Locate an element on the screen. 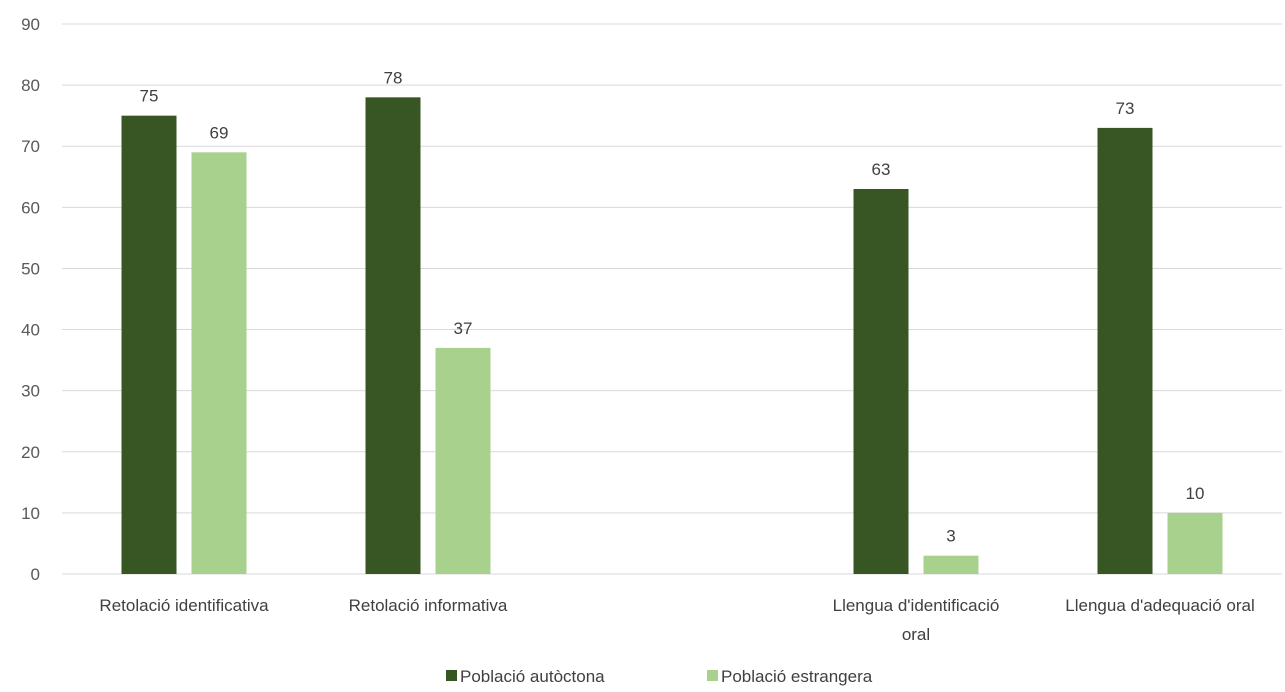 The width and height of the screenshot is (1285, 692). data-label: 10 is located at coordinates (1195, 493).